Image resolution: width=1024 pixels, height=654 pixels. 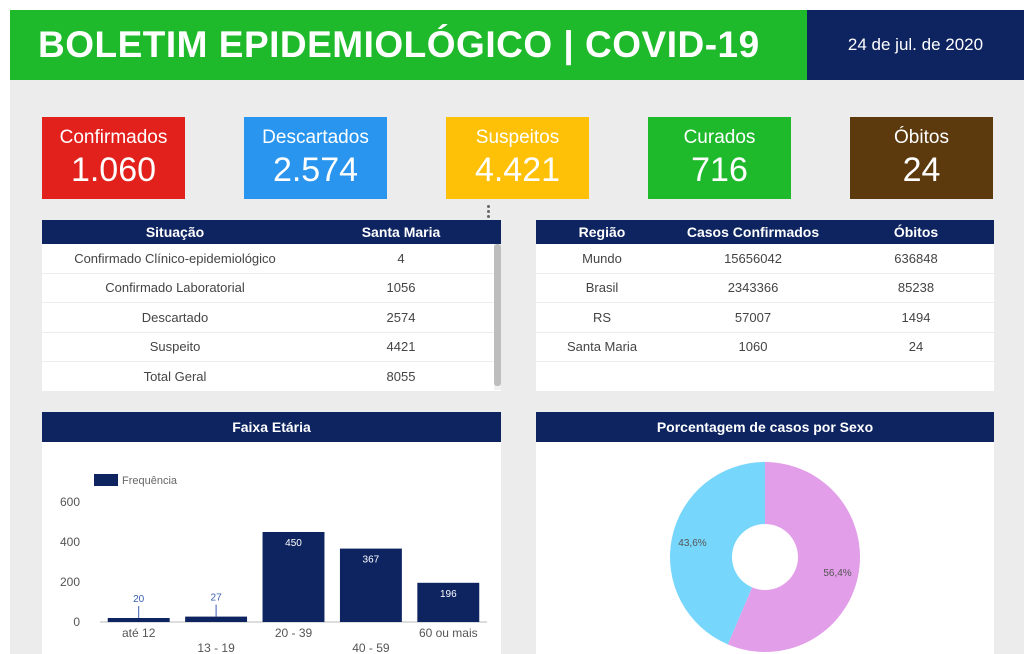 I want to click on table-row: Confirmado Laboratorial 1056, so click(x=271, y=288).